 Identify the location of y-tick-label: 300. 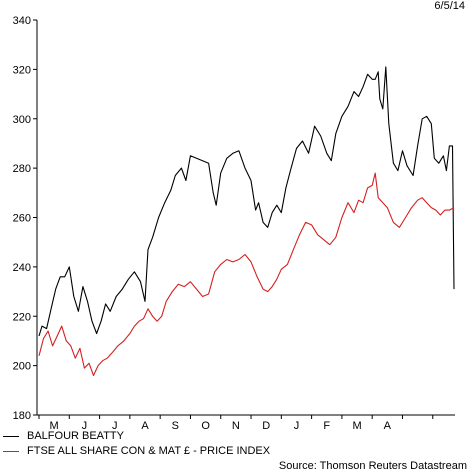
(22, 120).